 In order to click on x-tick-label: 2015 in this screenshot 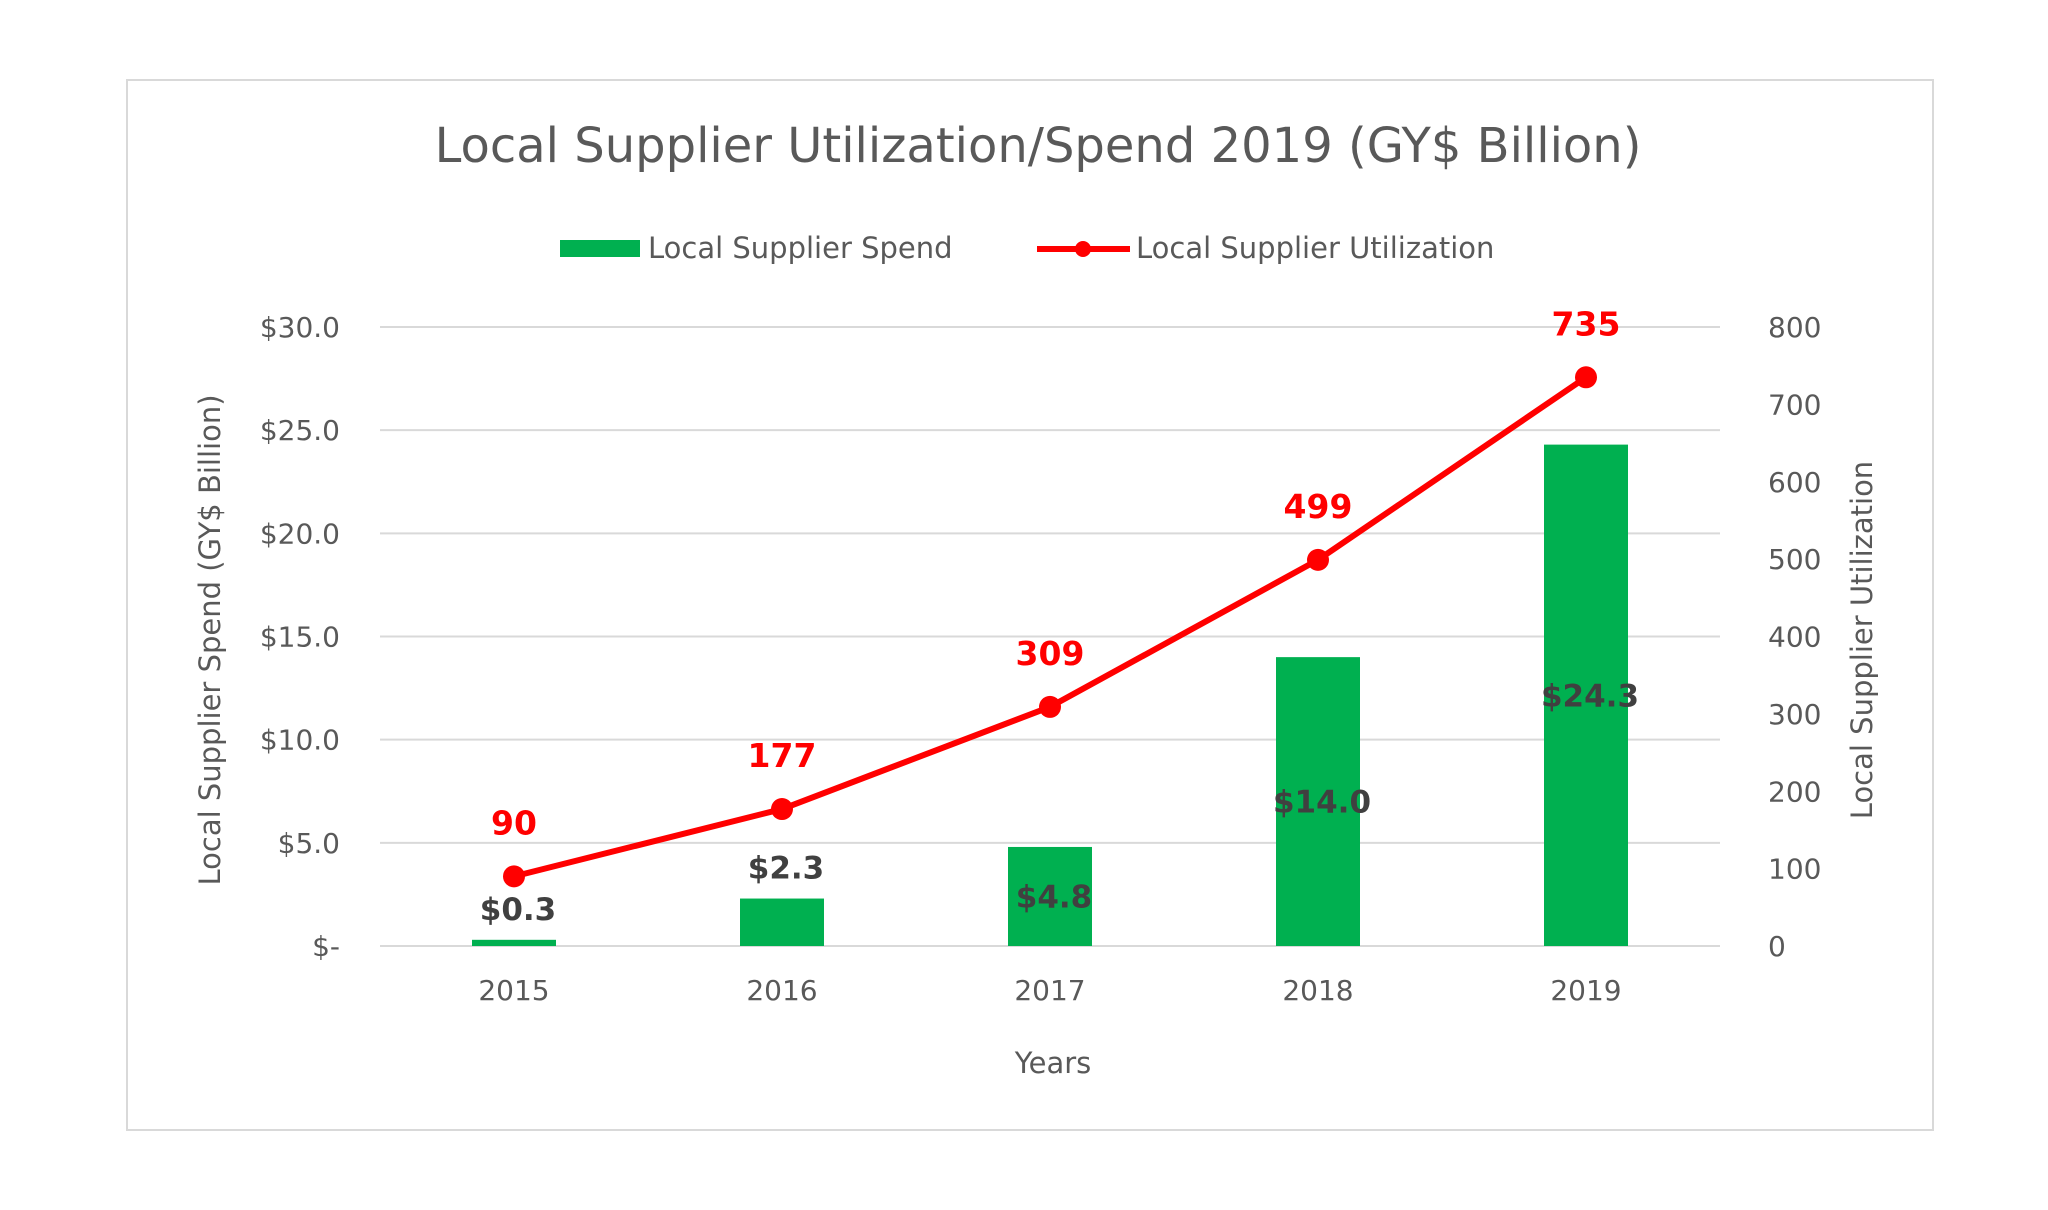, I will do `click(513, 990)`.